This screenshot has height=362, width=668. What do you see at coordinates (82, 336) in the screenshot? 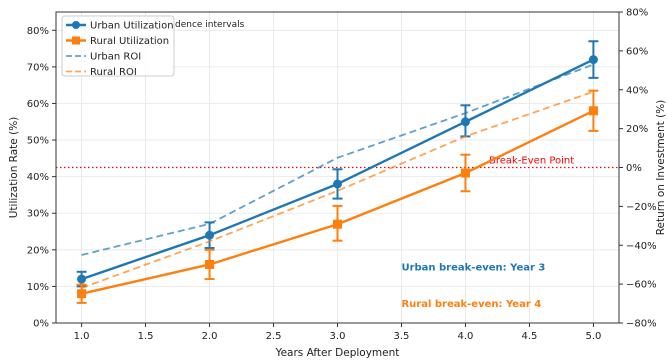
I see `x-tick-label: 1.0` at bounding box center [82, 336].